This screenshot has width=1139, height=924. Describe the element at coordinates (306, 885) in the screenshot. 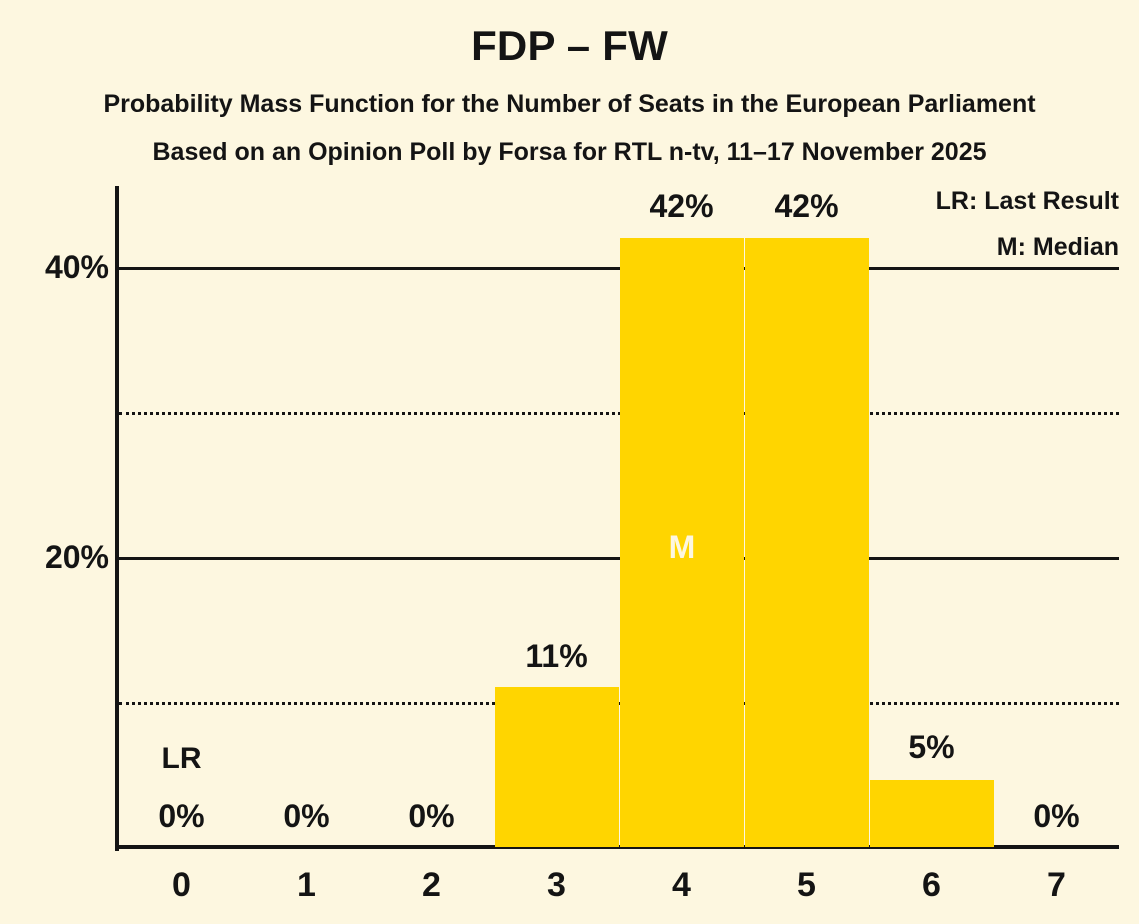

I see `x-tick-label-1: 1` at that location.